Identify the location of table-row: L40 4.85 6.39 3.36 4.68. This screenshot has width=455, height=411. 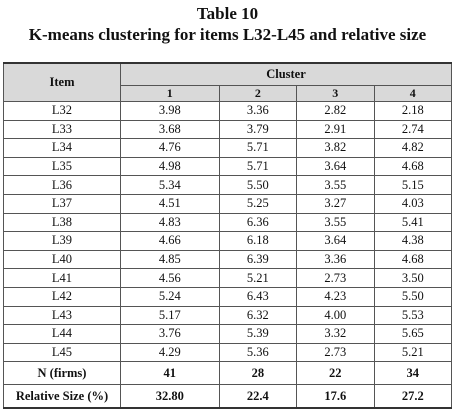
(228, 259).